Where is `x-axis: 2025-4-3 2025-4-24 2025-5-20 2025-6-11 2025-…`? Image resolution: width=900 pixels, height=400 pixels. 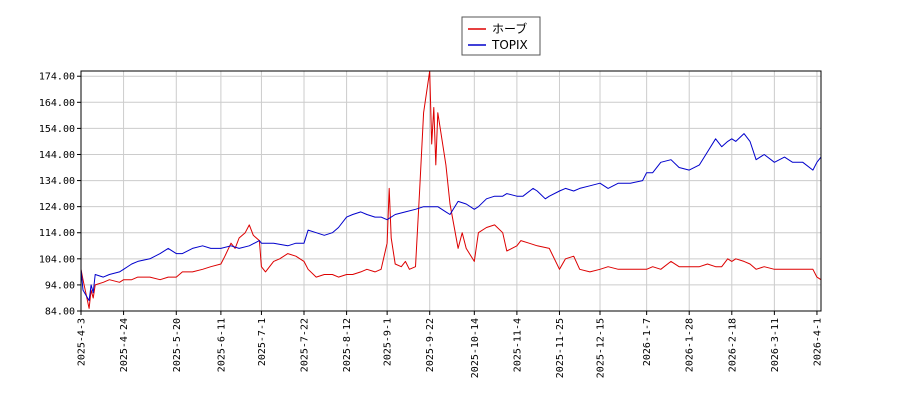 x-axis: 2025-4-3 2025-4-24 2025-5-20 2025-6-11 2025-… is located at coordinates (450, 344).